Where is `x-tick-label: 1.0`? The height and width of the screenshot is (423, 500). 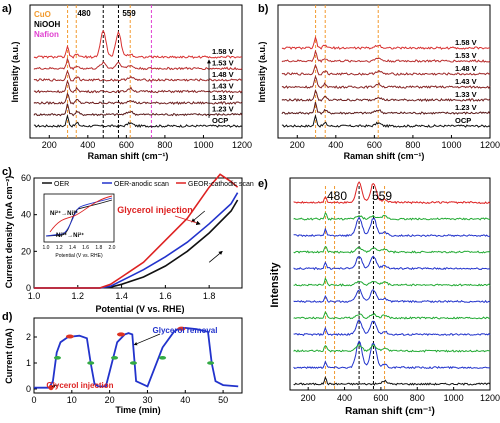 x-tick-label: 1.0 is located at coordinates (34, 296).